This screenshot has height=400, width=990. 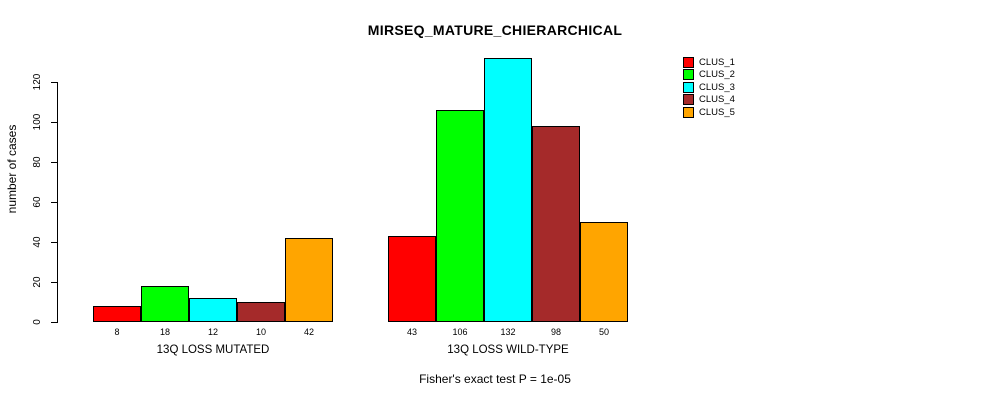 What do you see at coordinates (165, 304) in the screenshot?
I see `bar-clus_2-group1` at bounding box center [165, 304].